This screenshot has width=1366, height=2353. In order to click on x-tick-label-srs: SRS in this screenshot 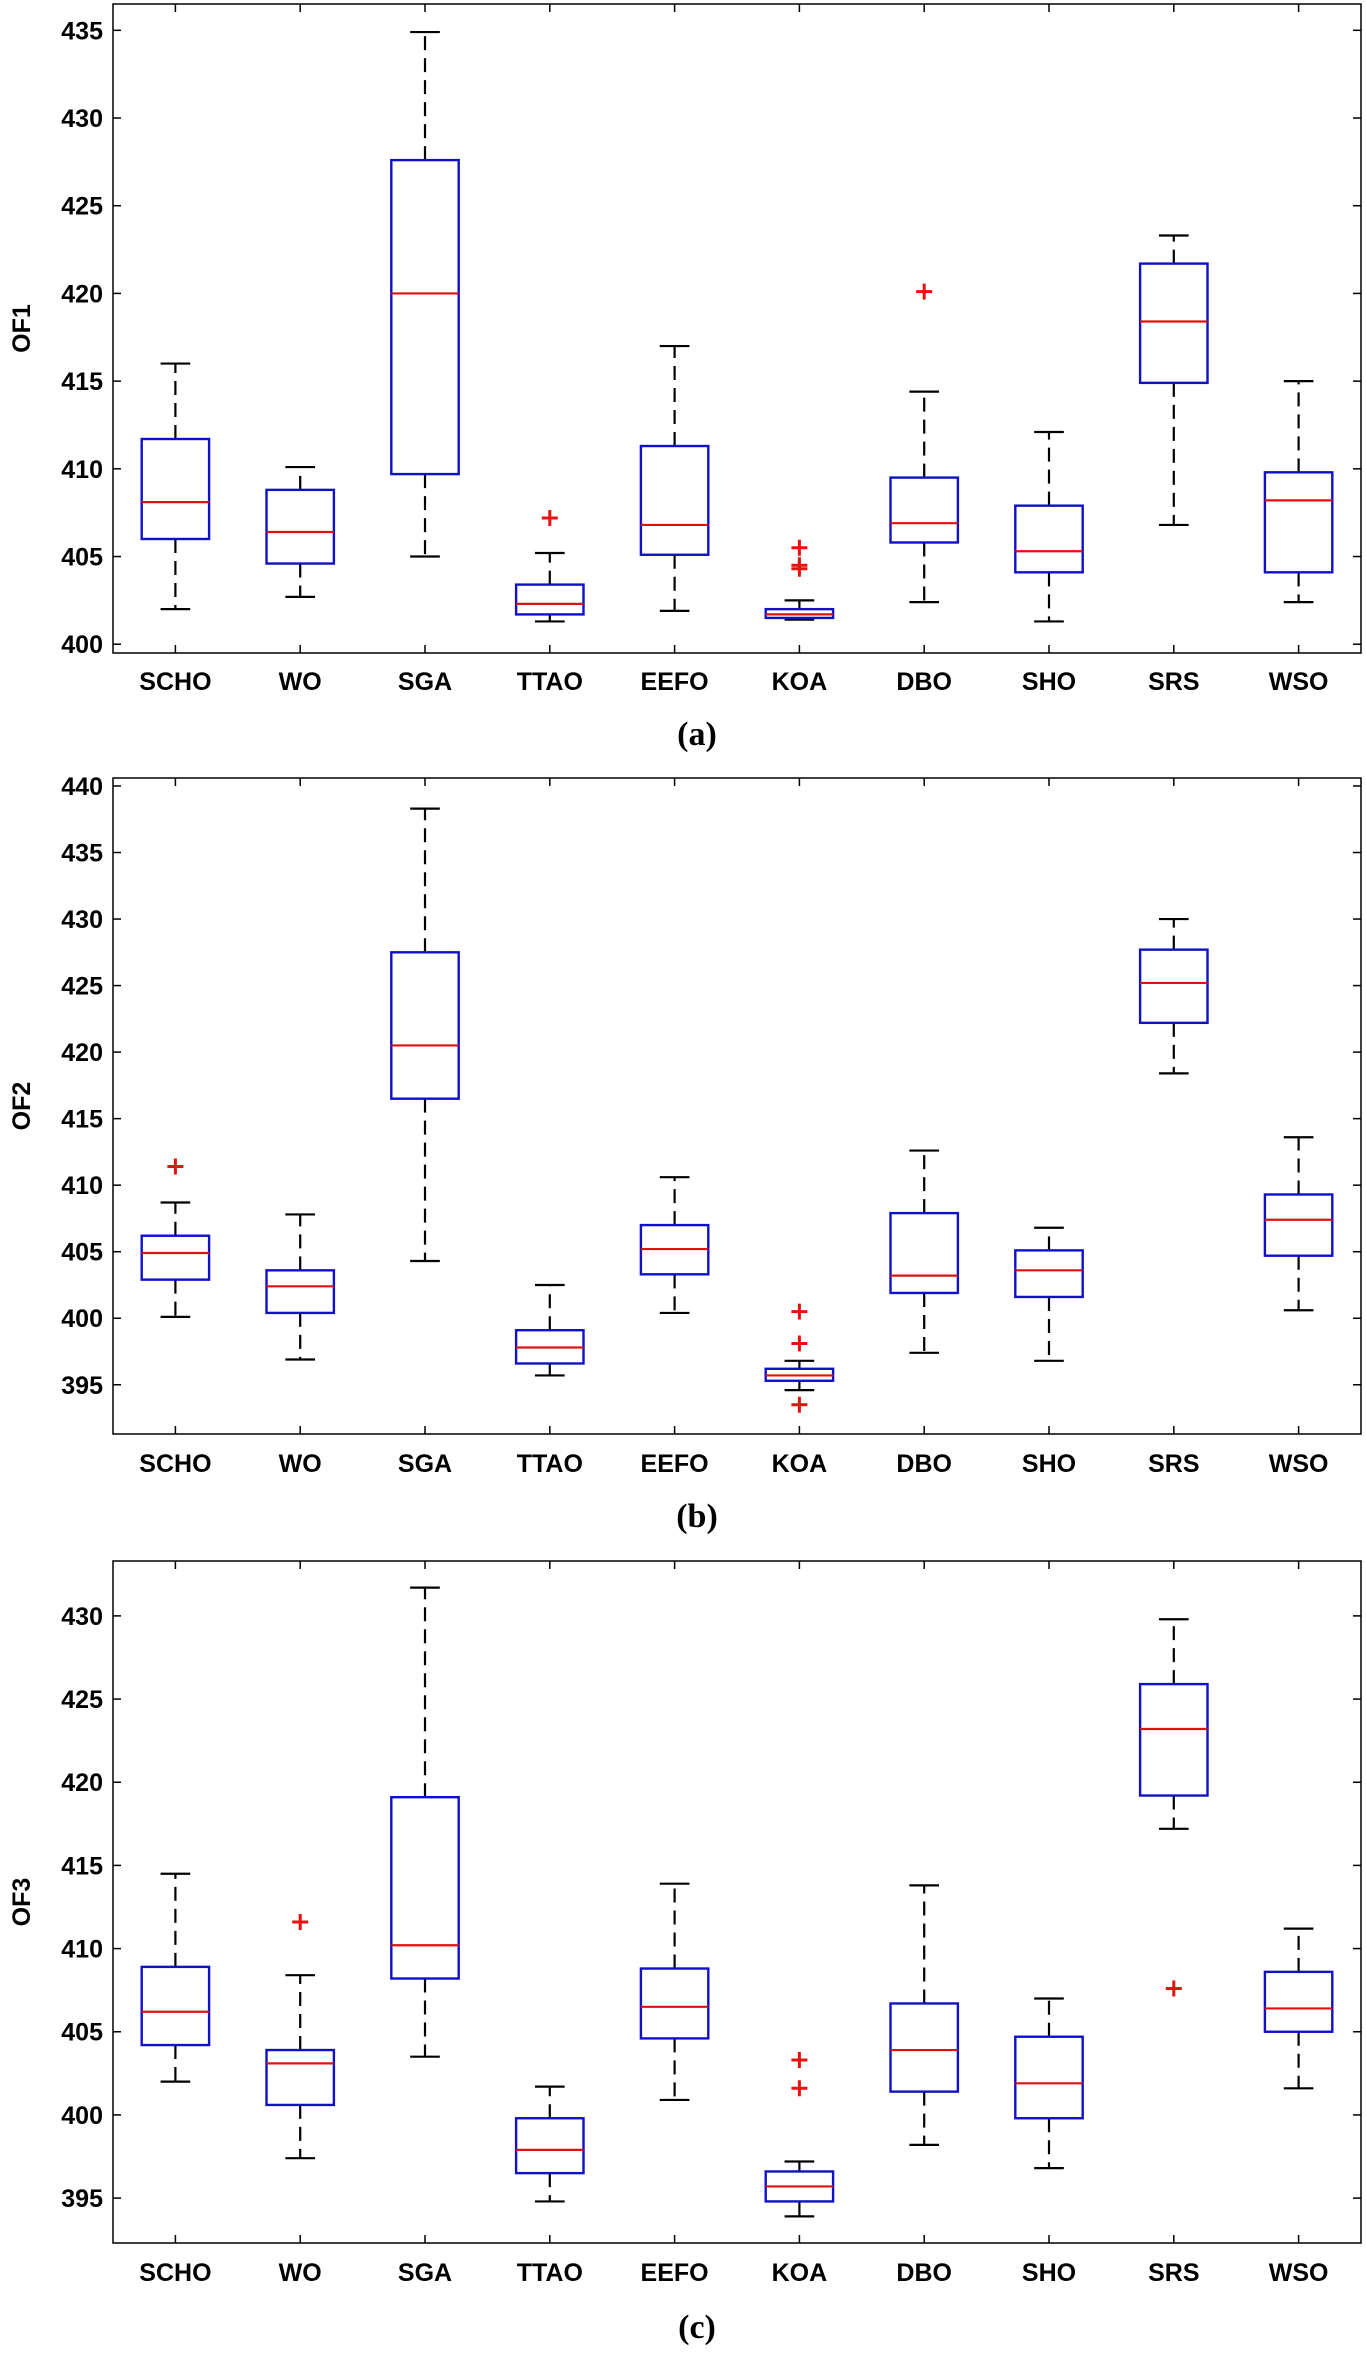, I will do `click(1173, 2273)`.